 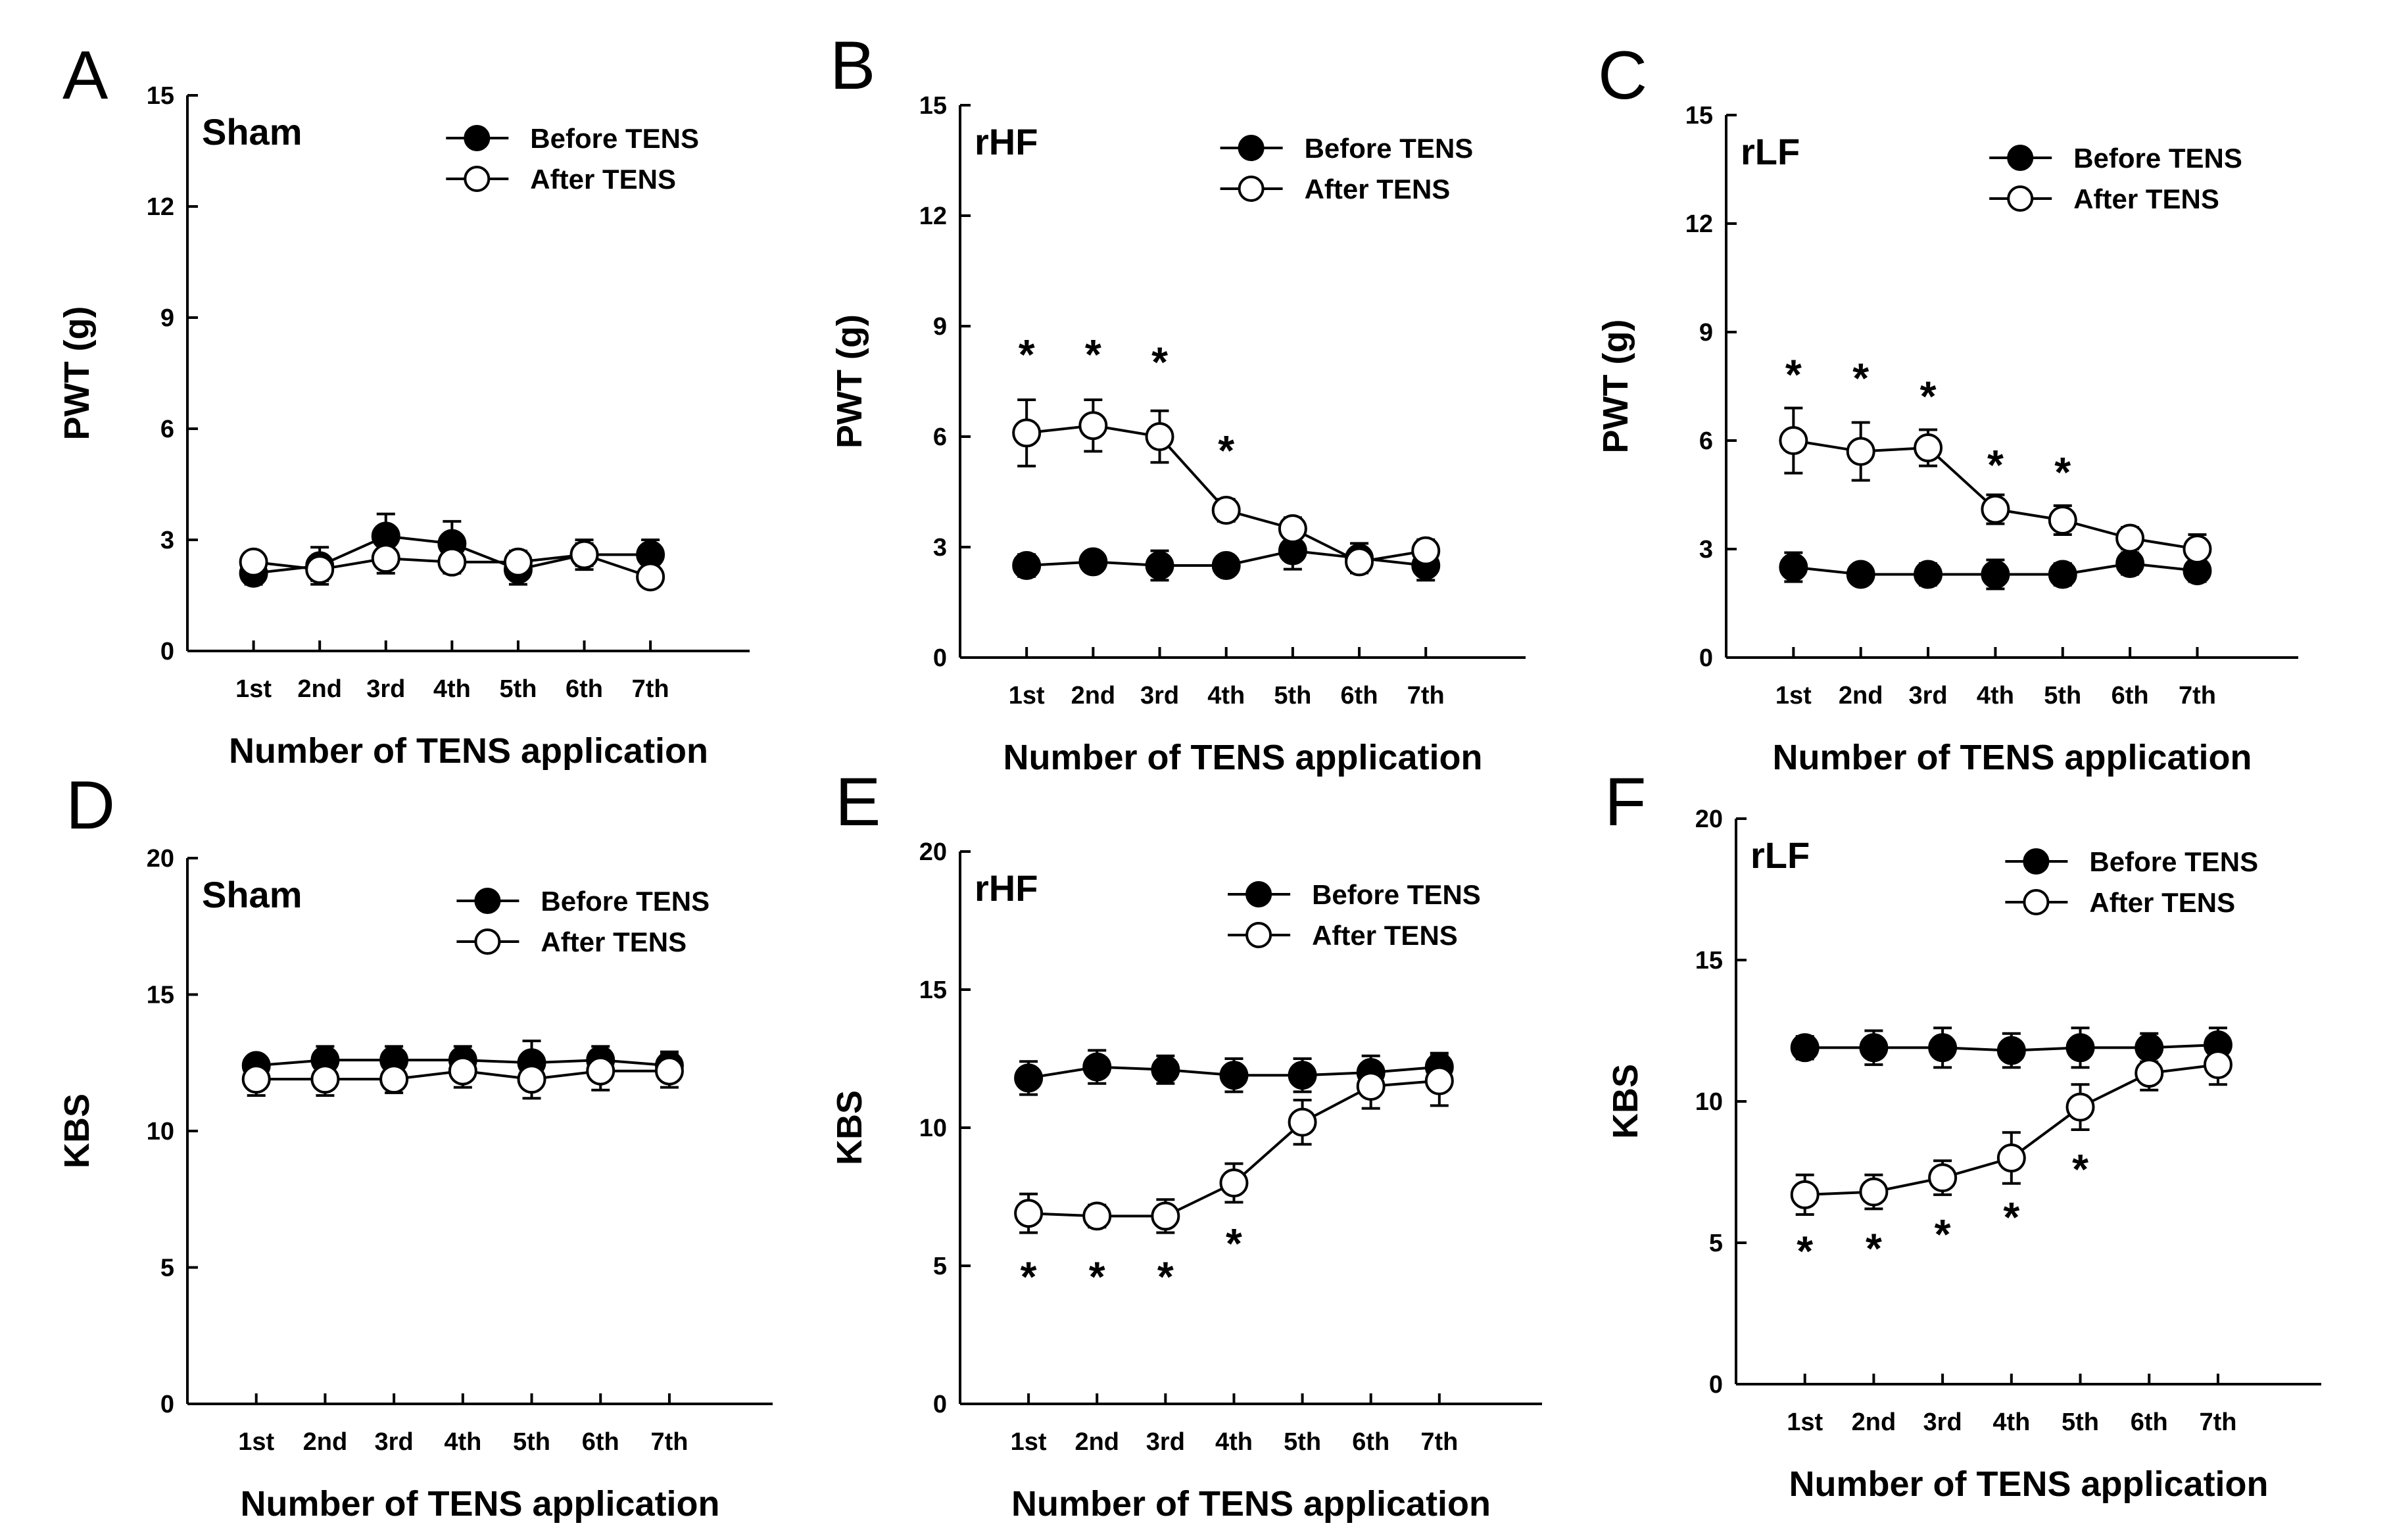 I want to click on y-axis-title: KBS, so click(x=849, y=1127).